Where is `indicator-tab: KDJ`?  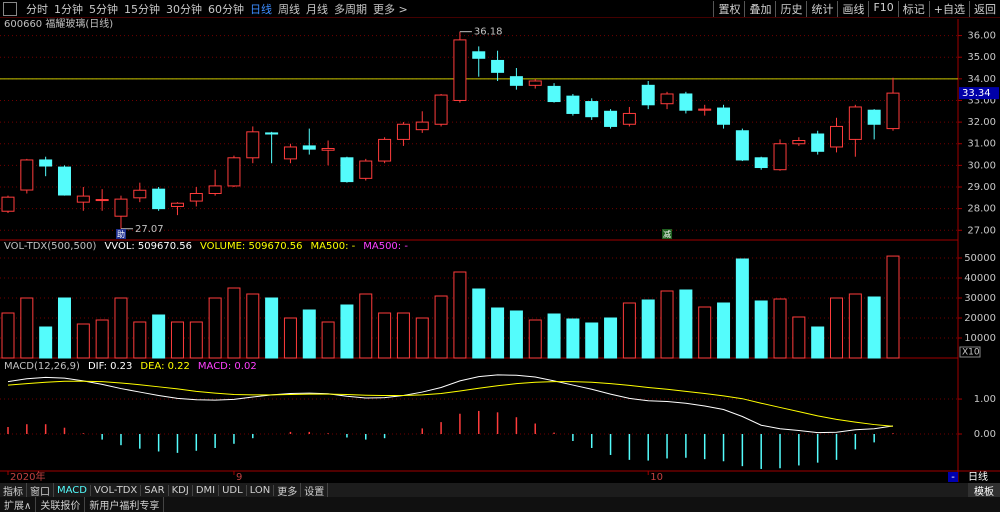 indicator-tab: KDJ is located at coordinates (181, 490).